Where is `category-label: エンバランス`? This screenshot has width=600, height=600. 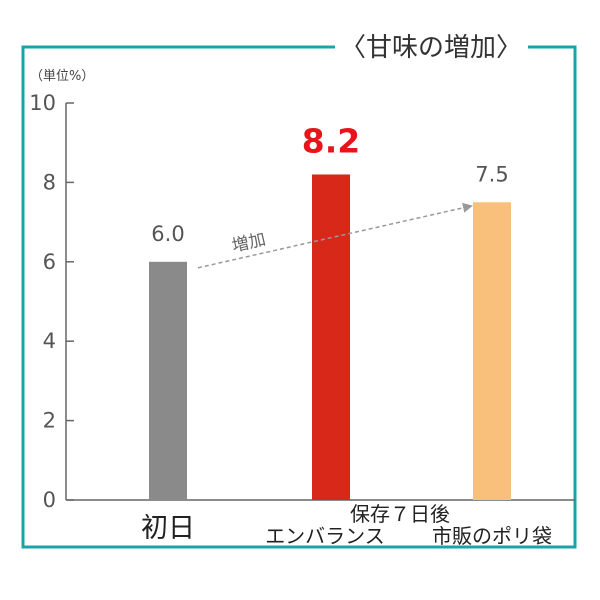 category-label: エンバランス is located at coordinates (325, 536).